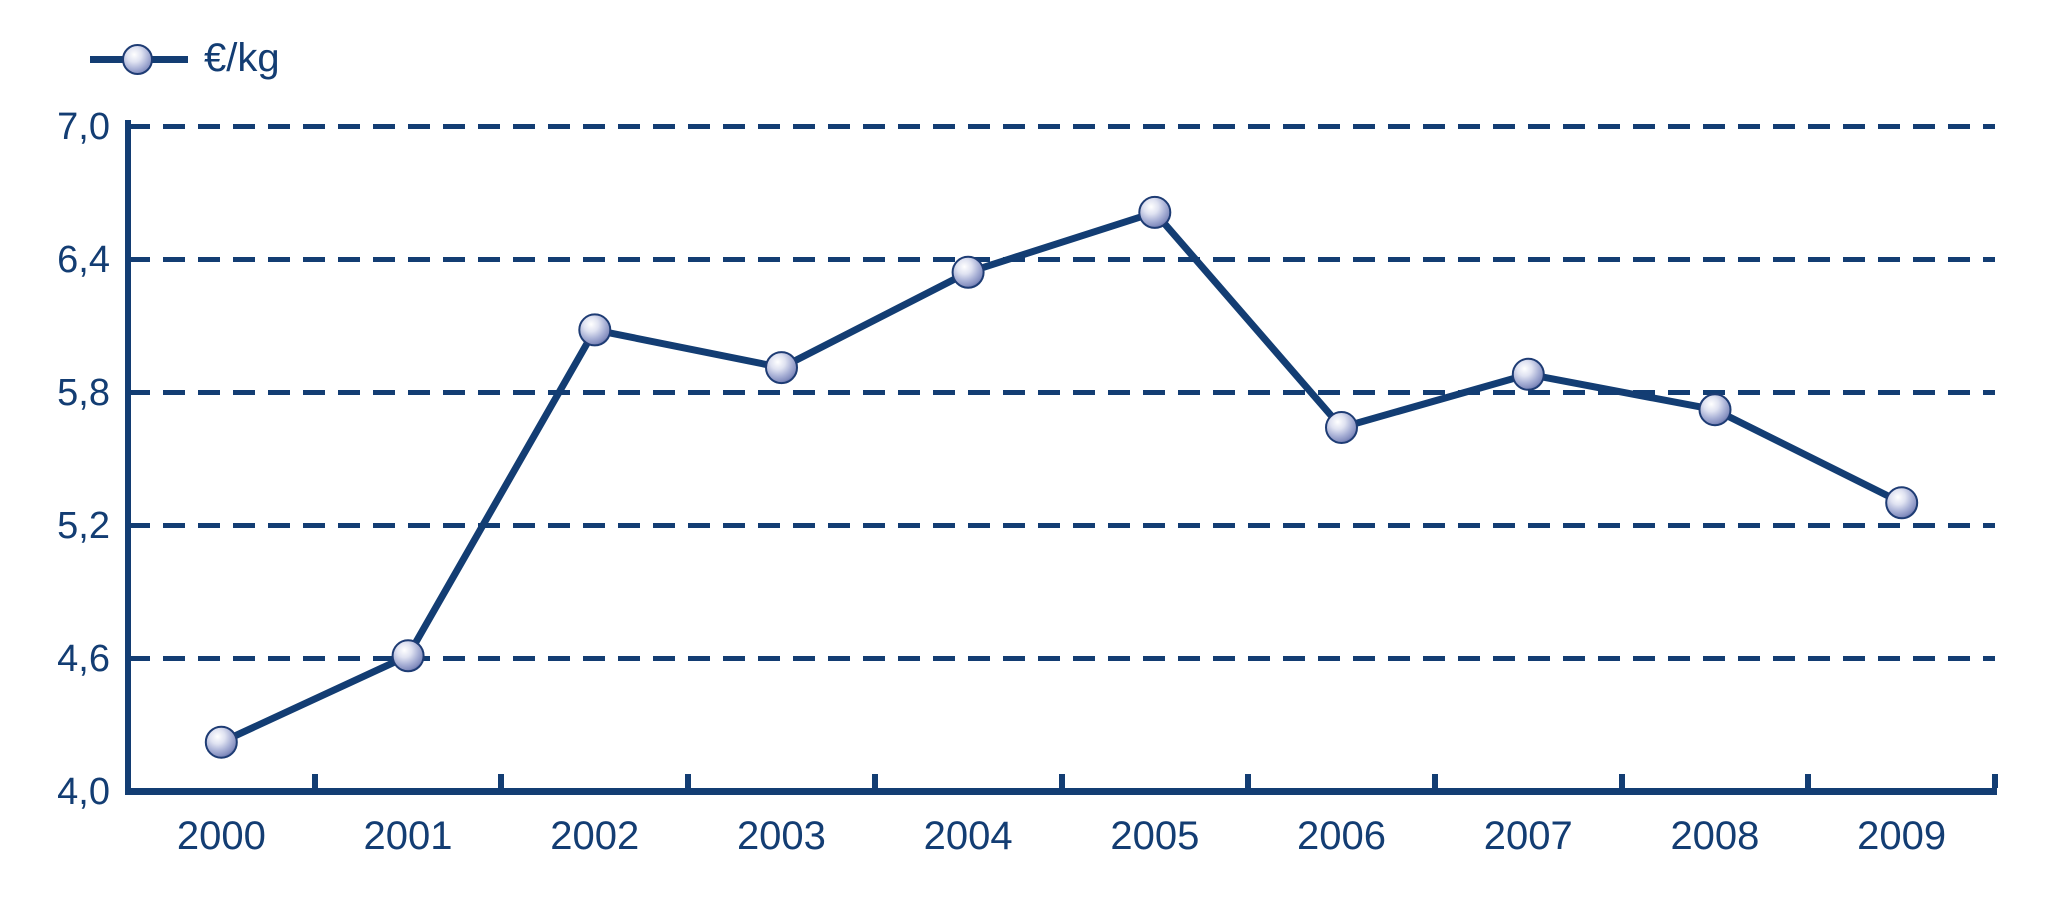  What do you see at coordinates (595, 836) in the screenshot?
I see `x-axis-label: 2002` at bounding box center [595, 836].